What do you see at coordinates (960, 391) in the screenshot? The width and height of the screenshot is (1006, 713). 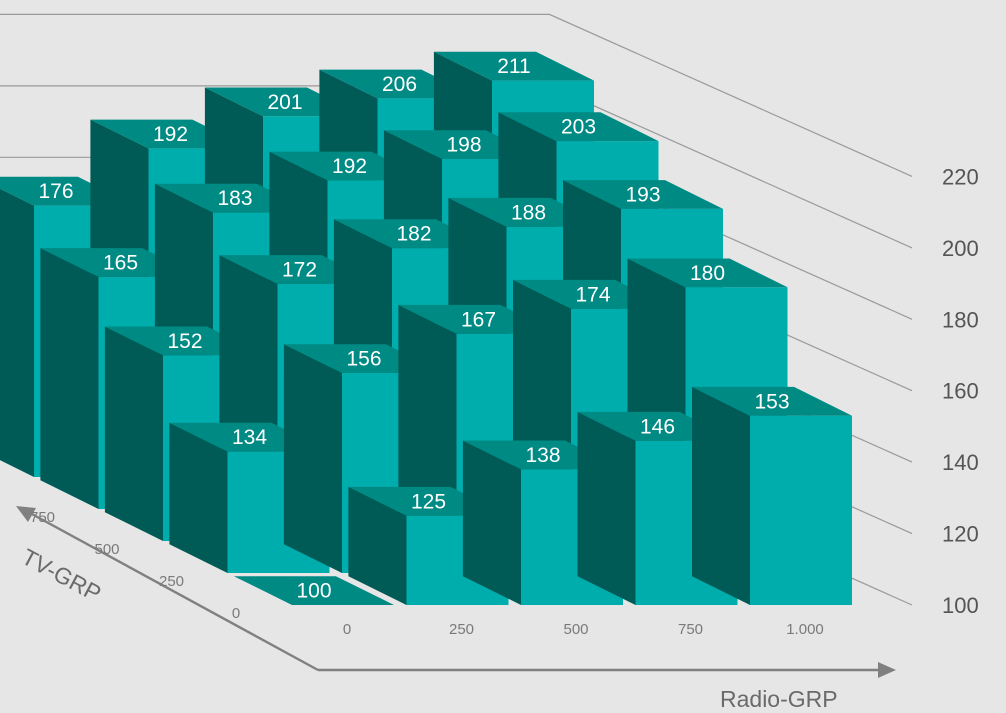 I see `value-tick-label: 160` at bounding box center [960, 391].